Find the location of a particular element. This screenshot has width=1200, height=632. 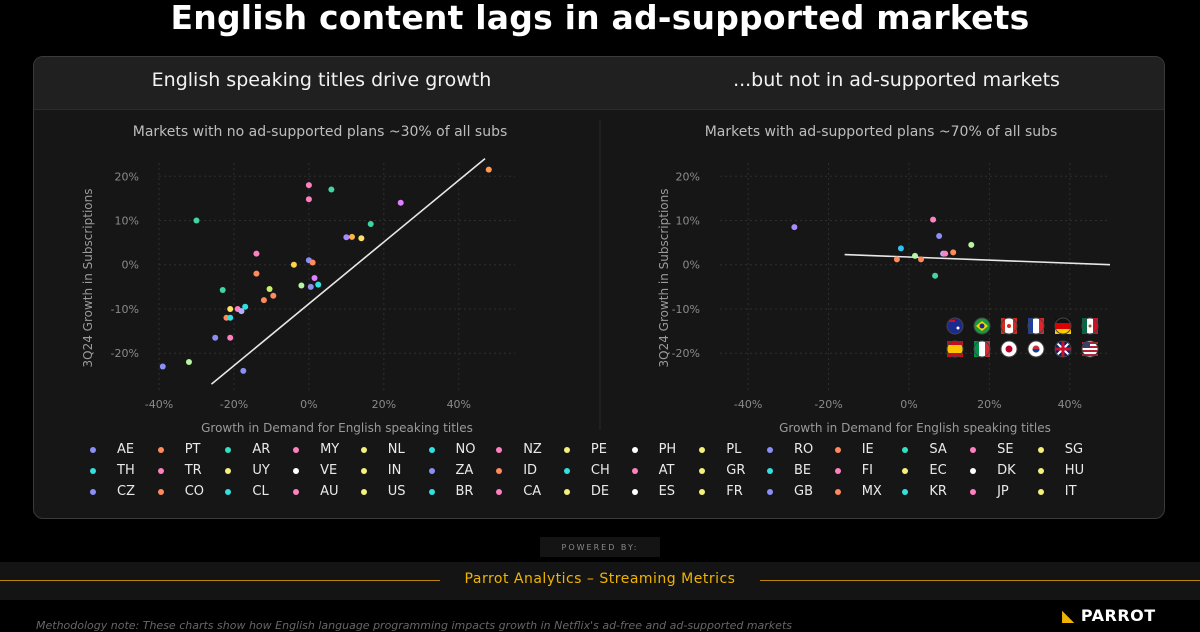

y-tick-label: -10% is located at coordinates (125, 309).